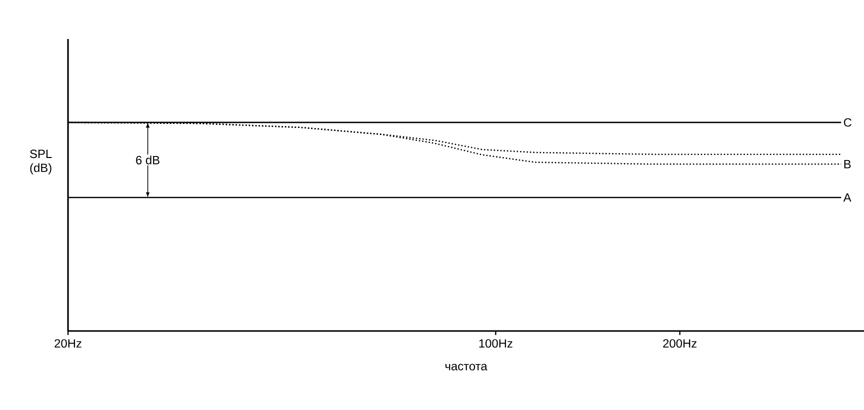 This screenshot has height=410, width=864. Describe the element at coordinates (466, 367) in the screenshot. I see `x-axis-title: частота` at that location.